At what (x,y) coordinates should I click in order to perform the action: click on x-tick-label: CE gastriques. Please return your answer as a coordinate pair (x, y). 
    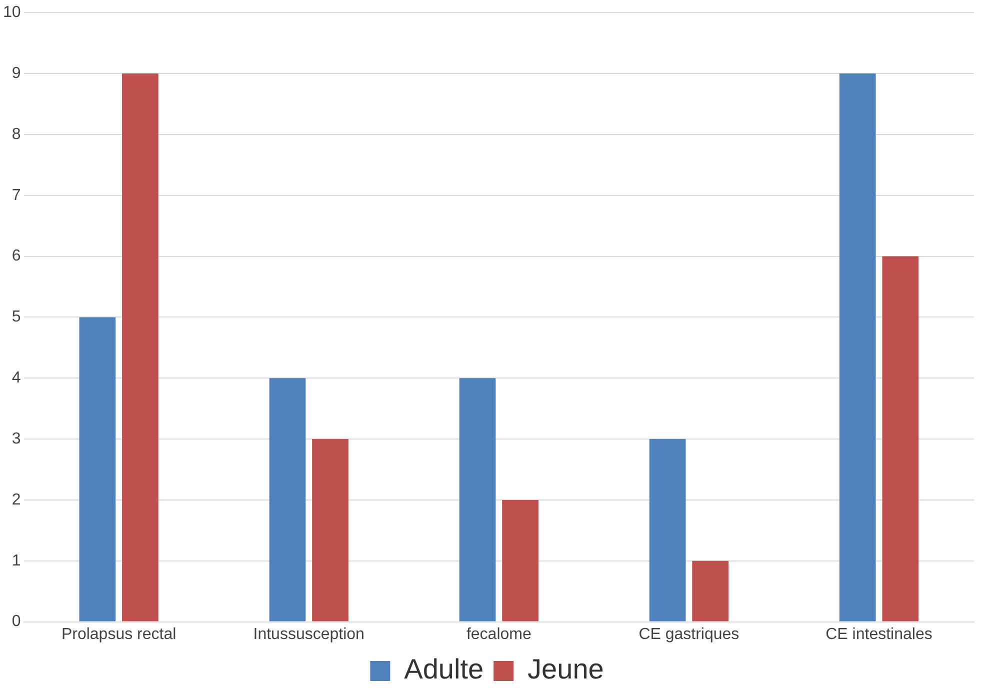
    Looking at the image, I should click on (689, 634).